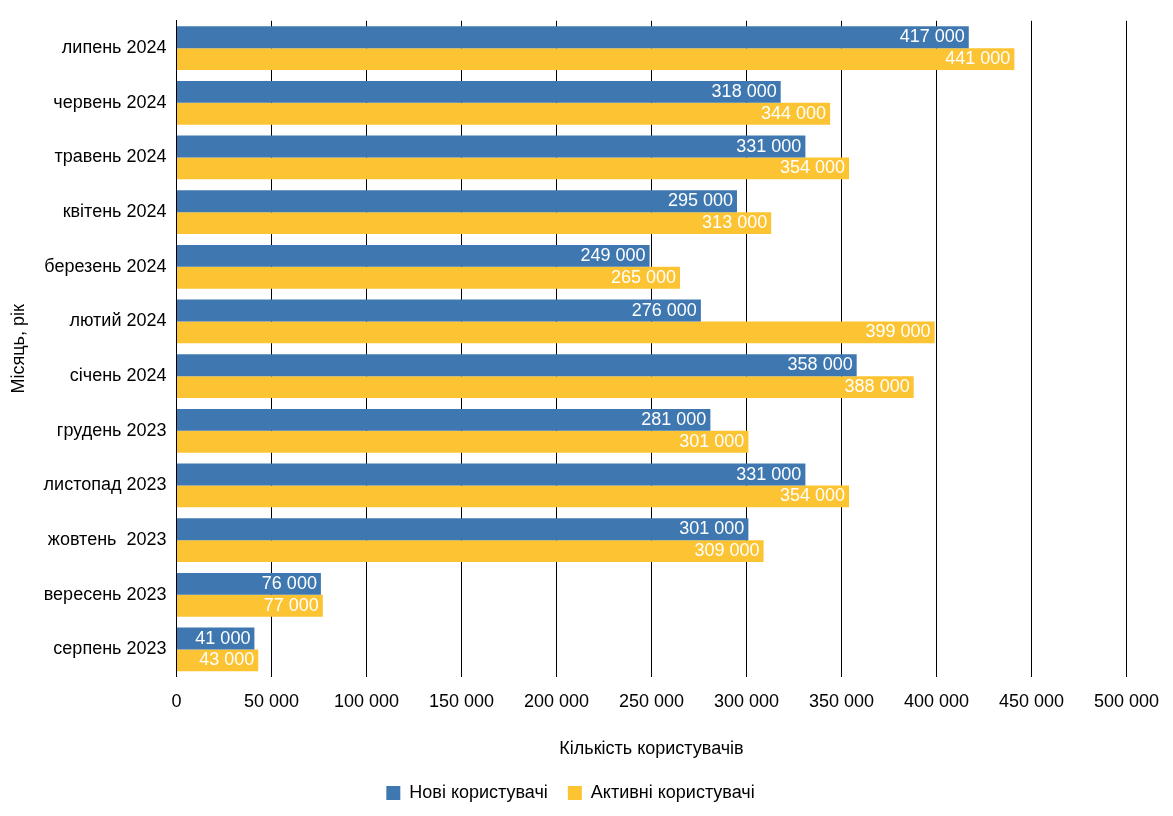 This screenshot has width=1173, height=816. Describe the element at coordinates (1126, 700) in the screenshot. I see `x-tick-label: 500 000` at that location.